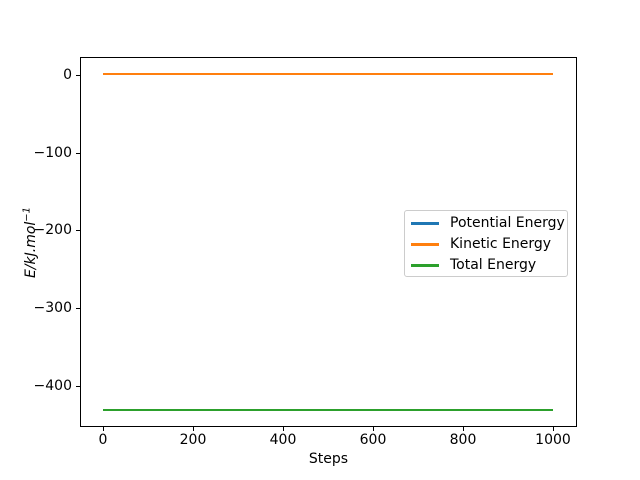  I want to click on potential-energy-swatch, so click(425, 223).